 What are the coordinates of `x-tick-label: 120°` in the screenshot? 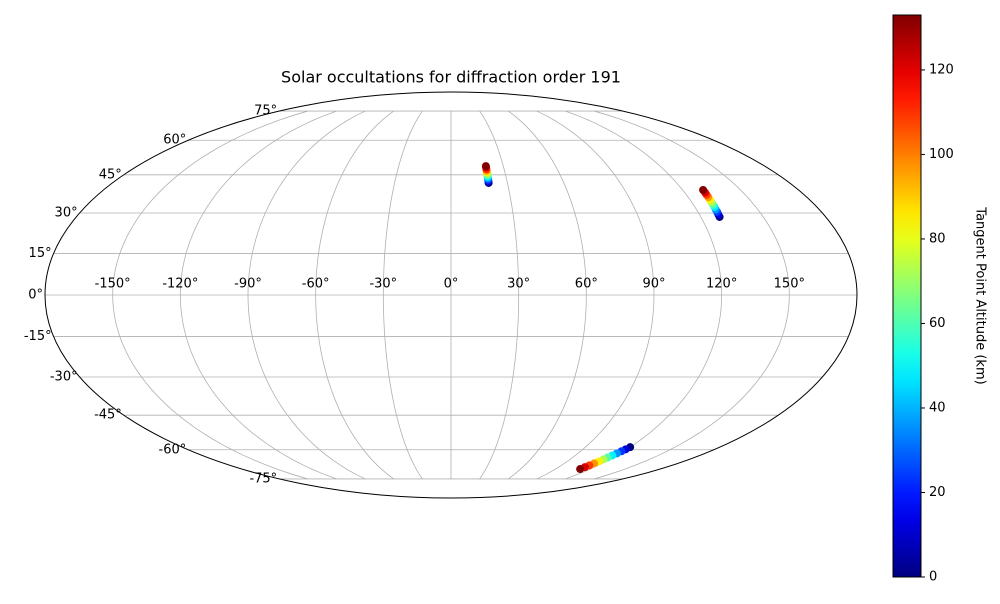 It's located at (721, 284).